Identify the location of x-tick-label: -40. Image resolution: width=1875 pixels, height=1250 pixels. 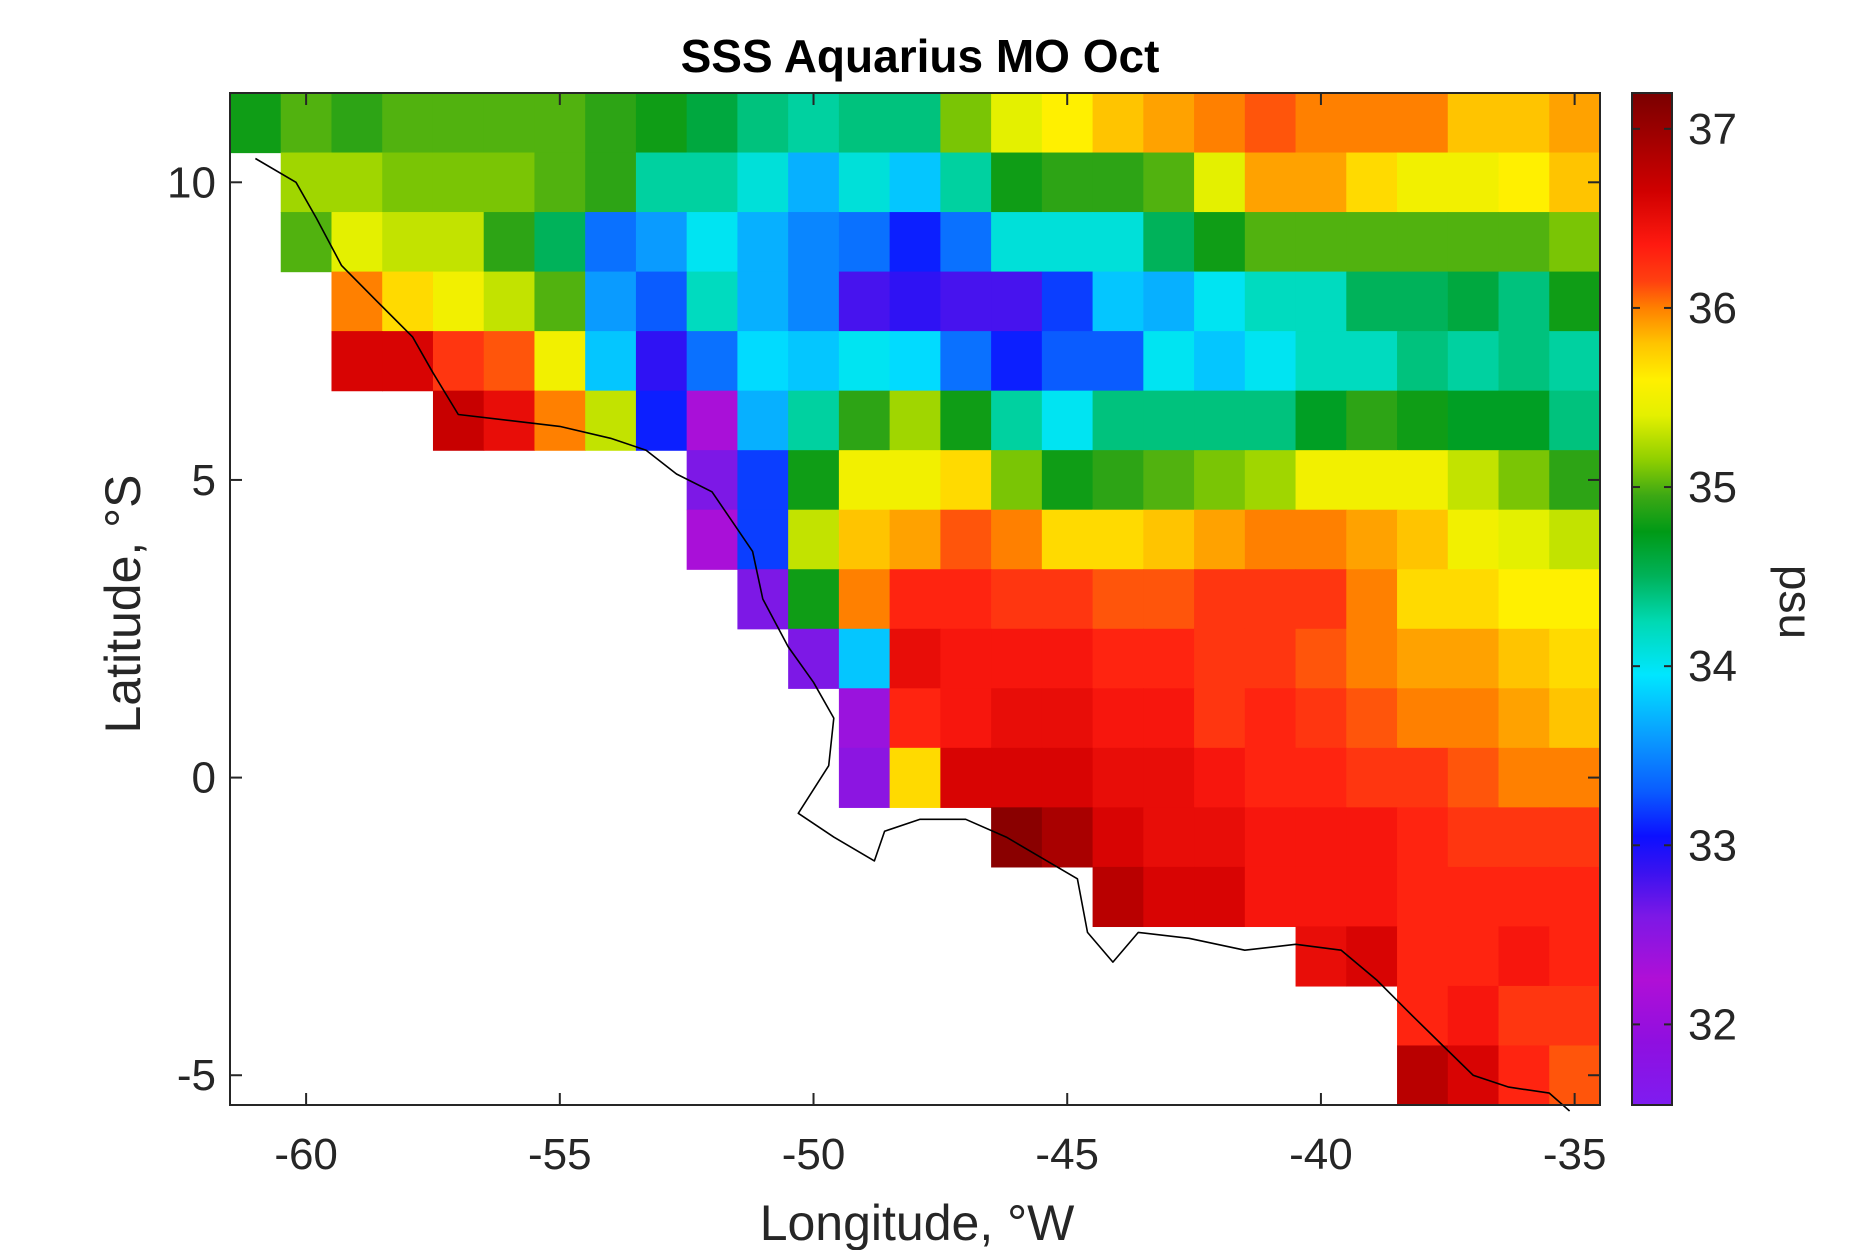
(1321, 1154).